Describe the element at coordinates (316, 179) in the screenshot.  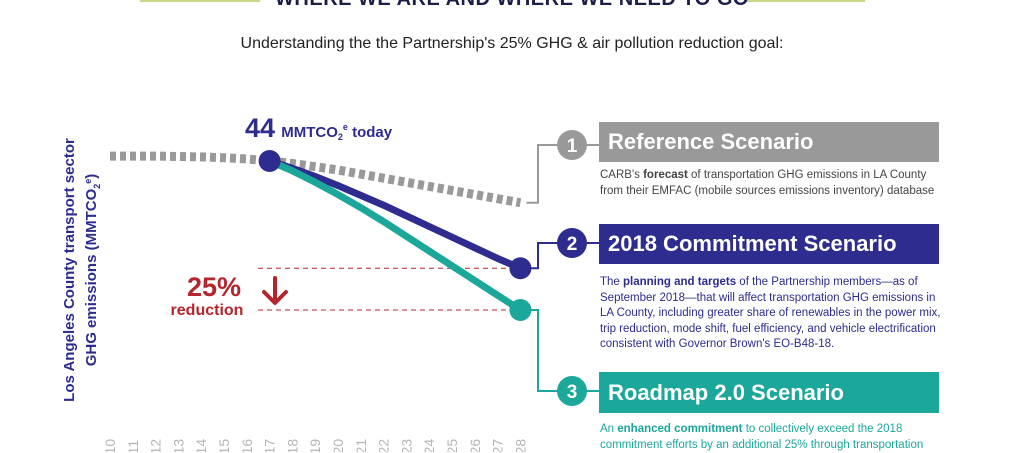
I see `series-line-reference` at that location.